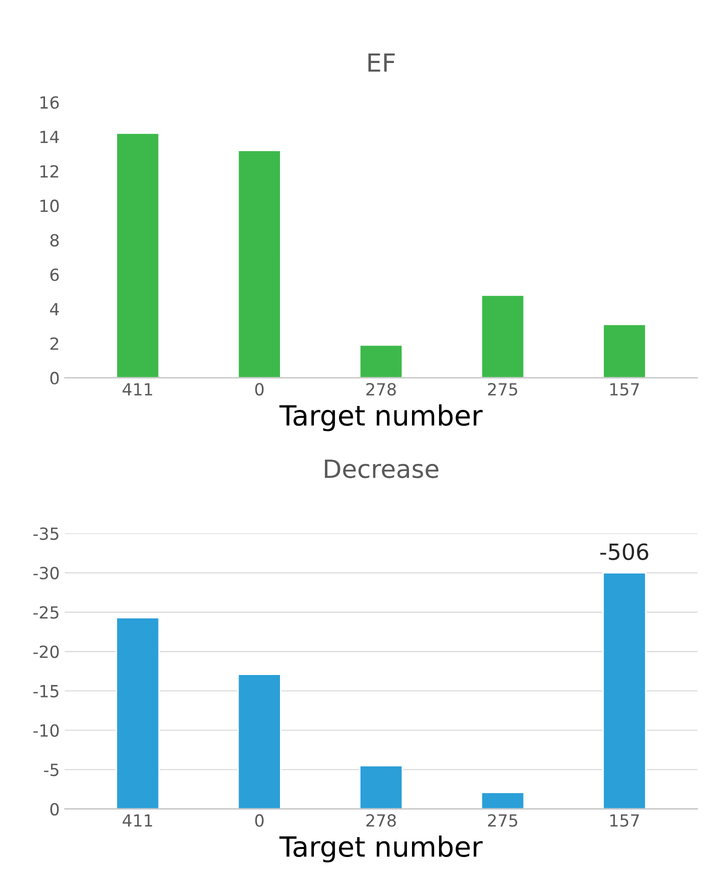 This screenshot has height=889, width=719. Describe the element at coordinates (624, 551) in the screenshot. I see `annotation: -506` at that location.